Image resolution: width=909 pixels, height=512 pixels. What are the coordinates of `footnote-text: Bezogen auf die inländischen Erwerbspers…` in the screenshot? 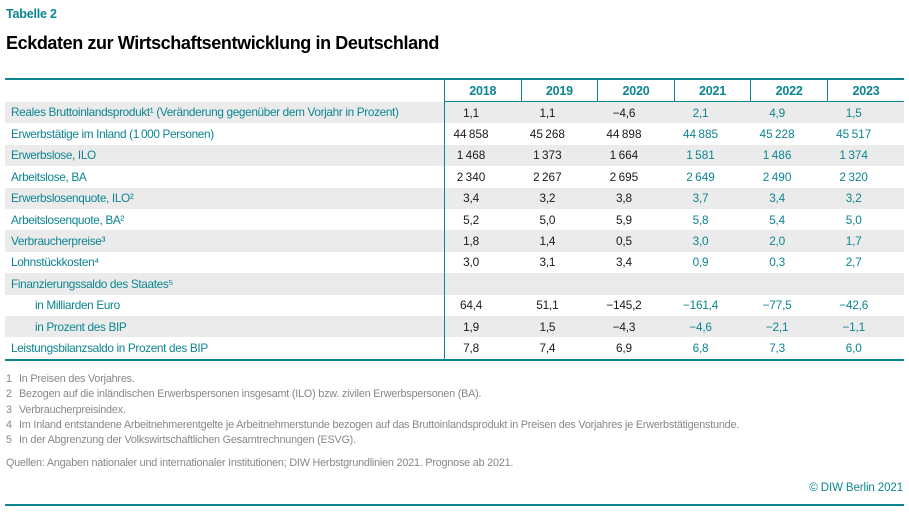 It's located at (250, 394).